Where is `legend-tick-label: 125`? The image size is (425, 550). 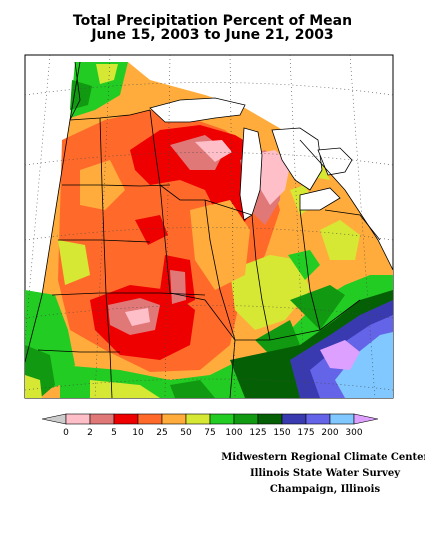 legend-tick-label: 125 is located at coordinates (257, 433).